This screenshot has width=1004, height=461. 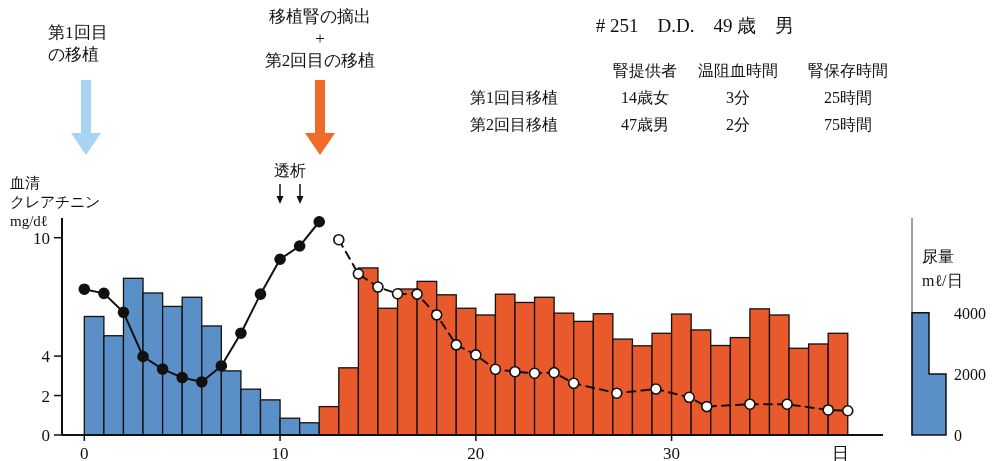 I want to click on text: 75時間, so click(x=848, y=124).